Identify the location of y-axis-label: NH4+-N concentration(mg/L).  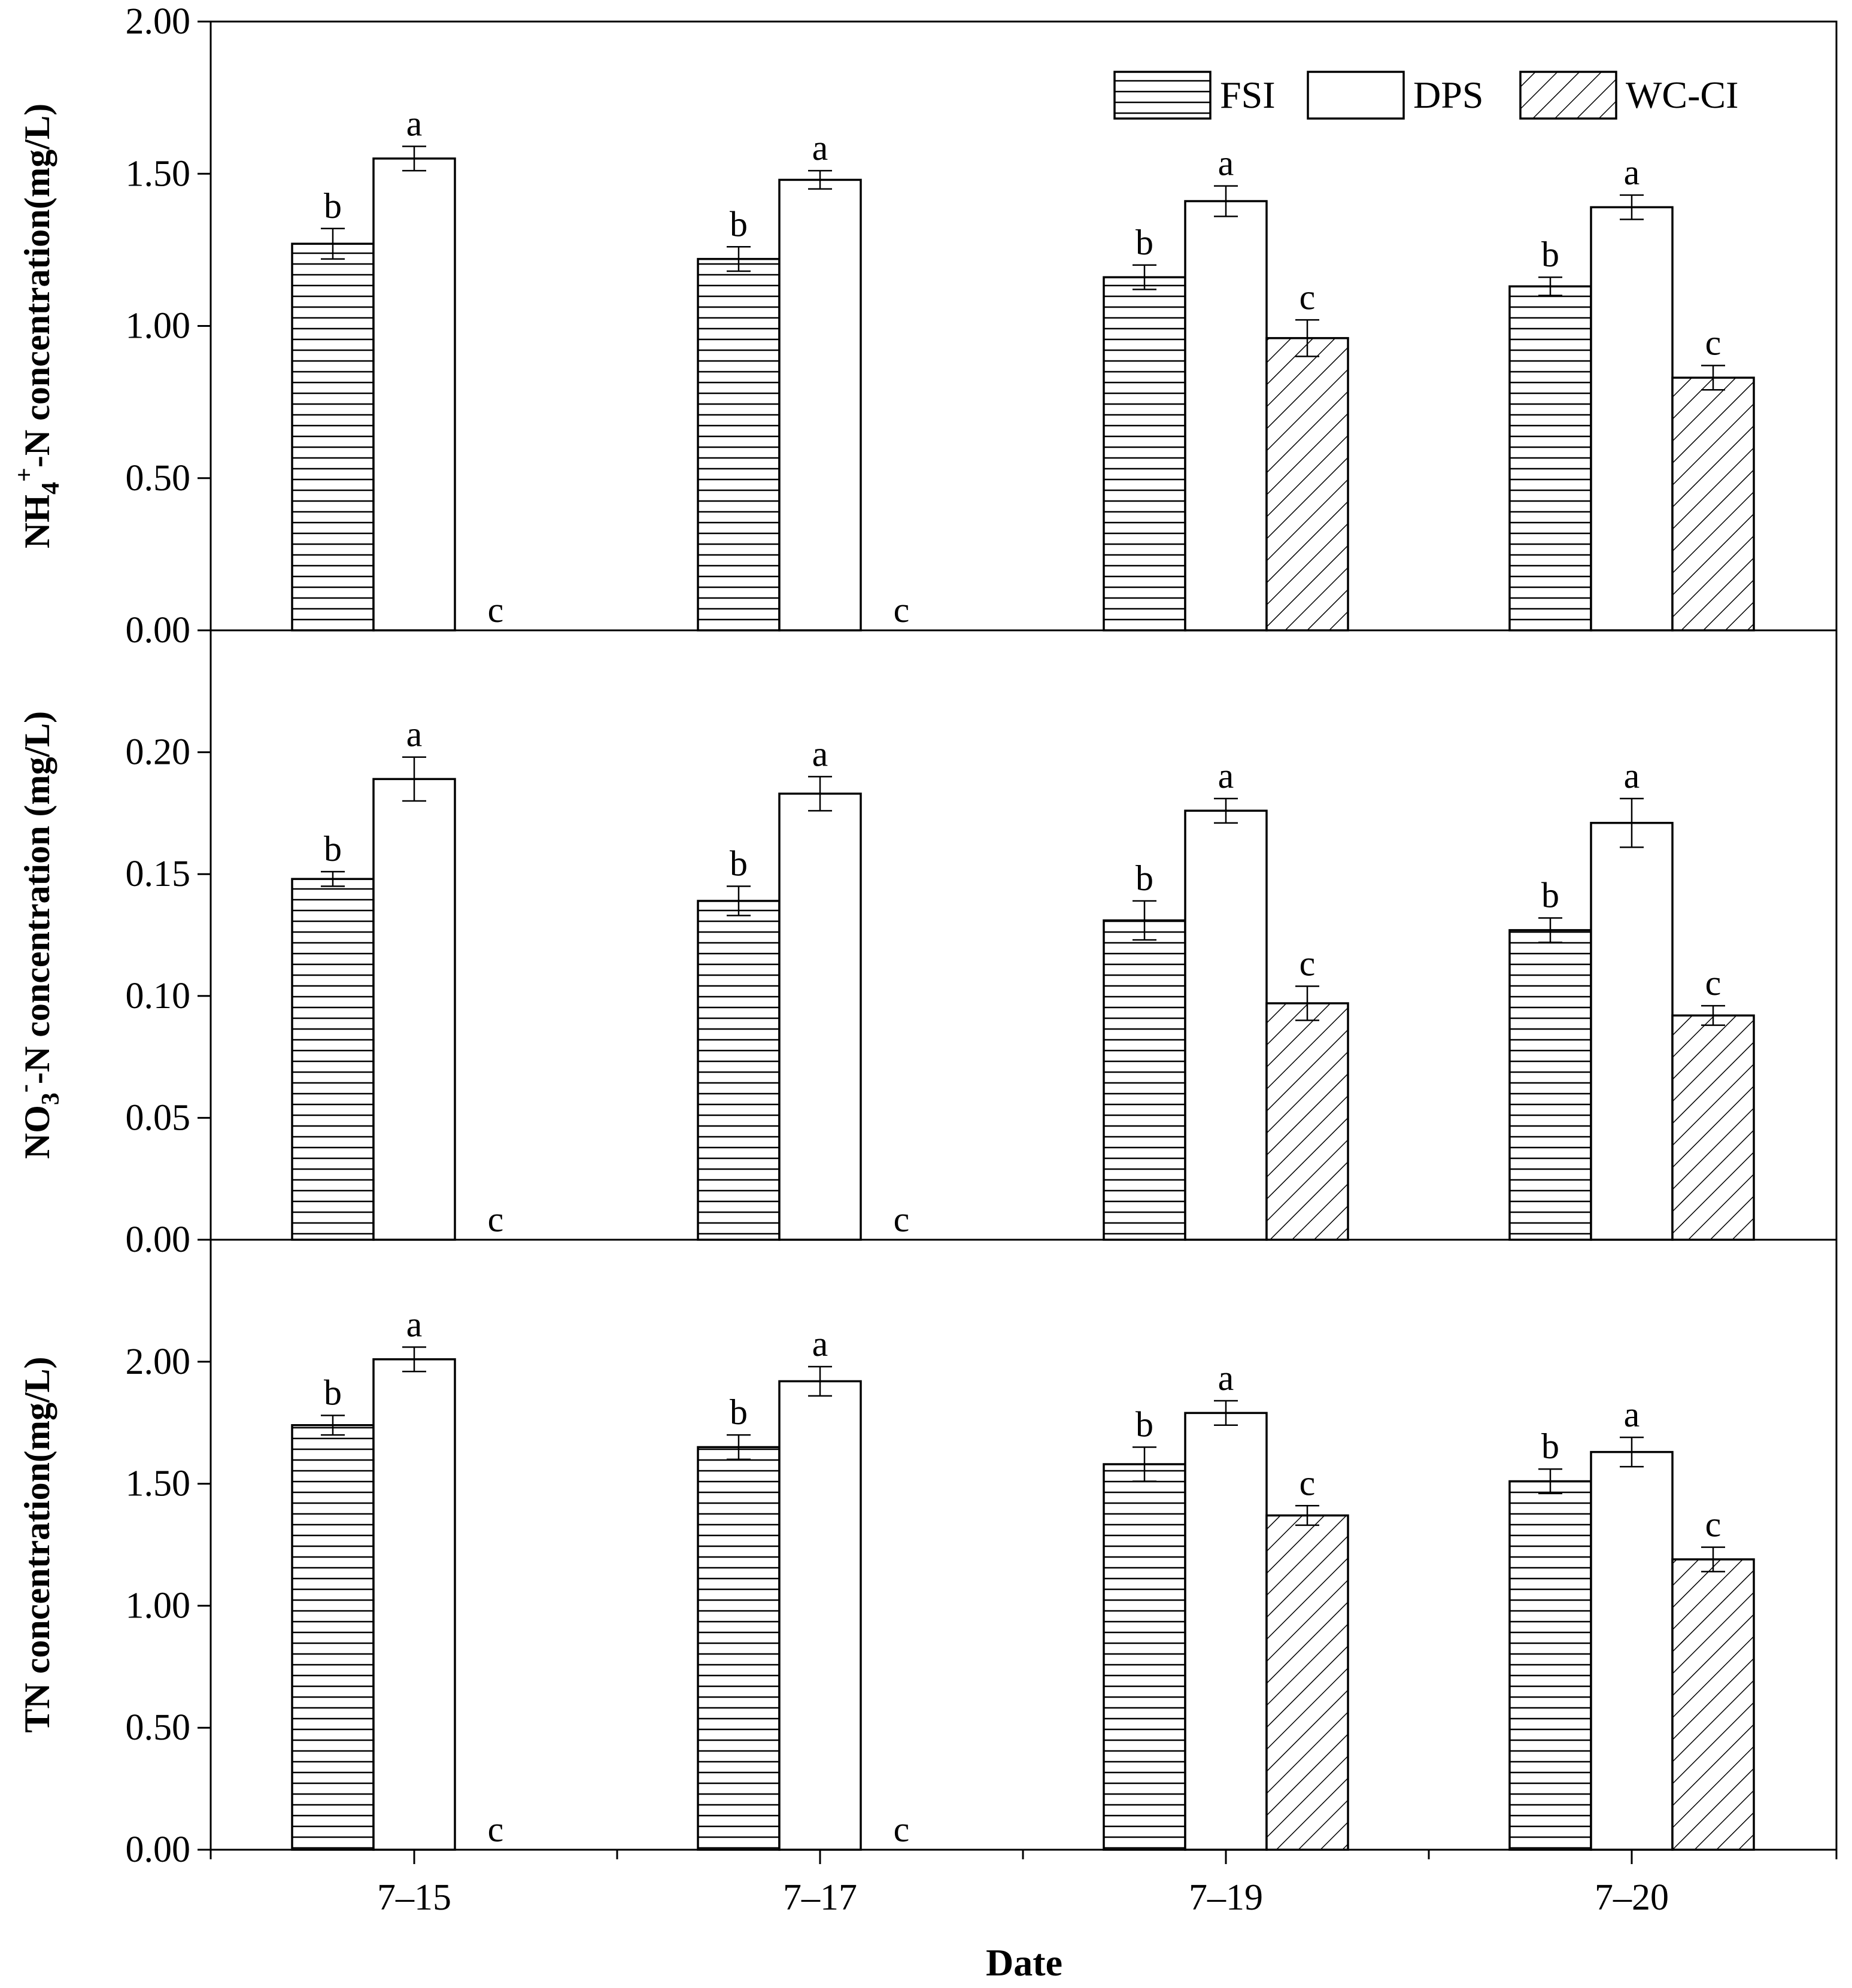
(38, 326).